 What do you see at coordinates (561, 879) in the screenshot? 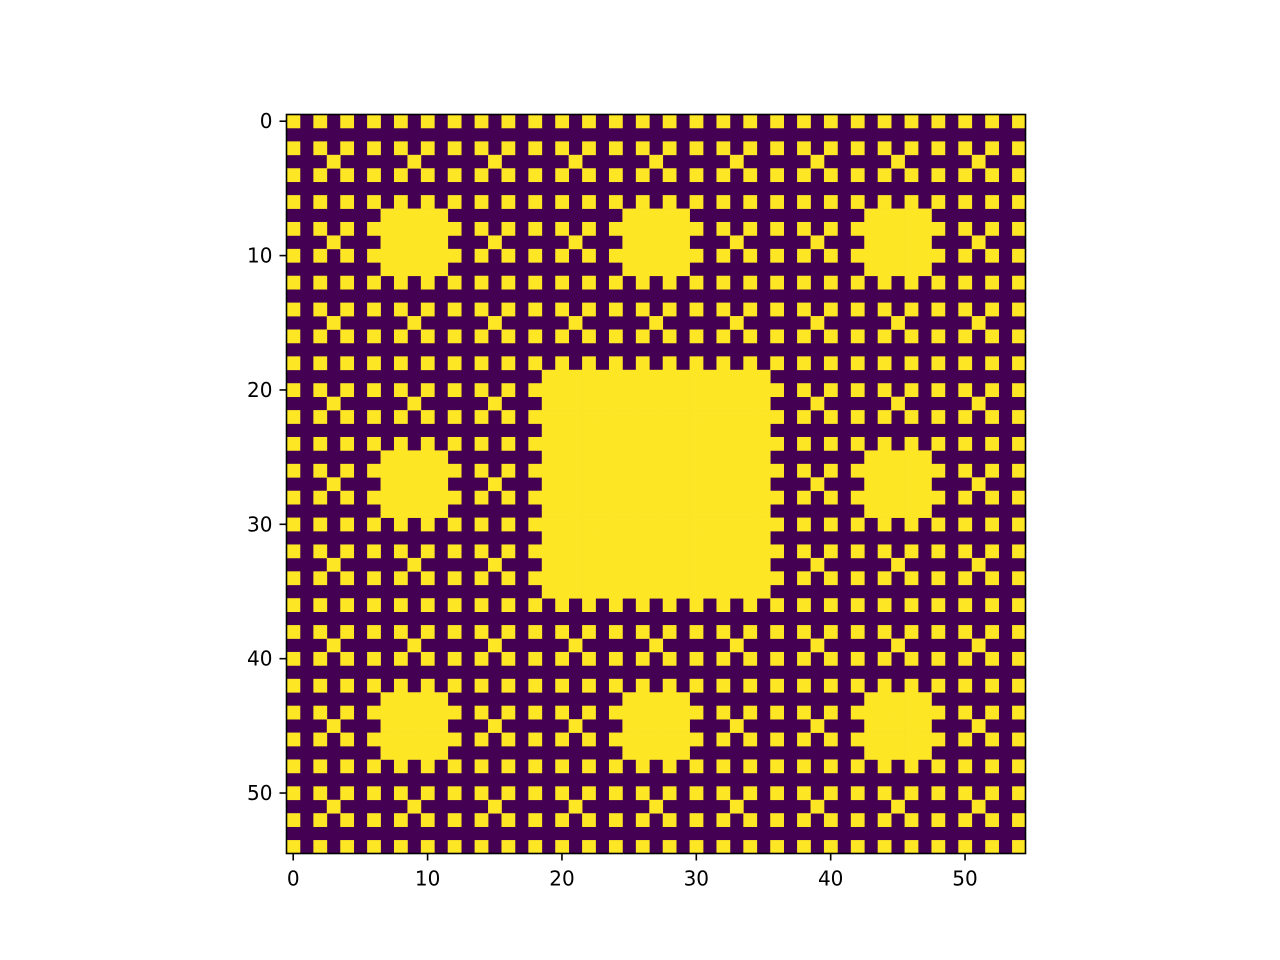
I see `x-tick-label: 20` at bounding box center [561, 879].